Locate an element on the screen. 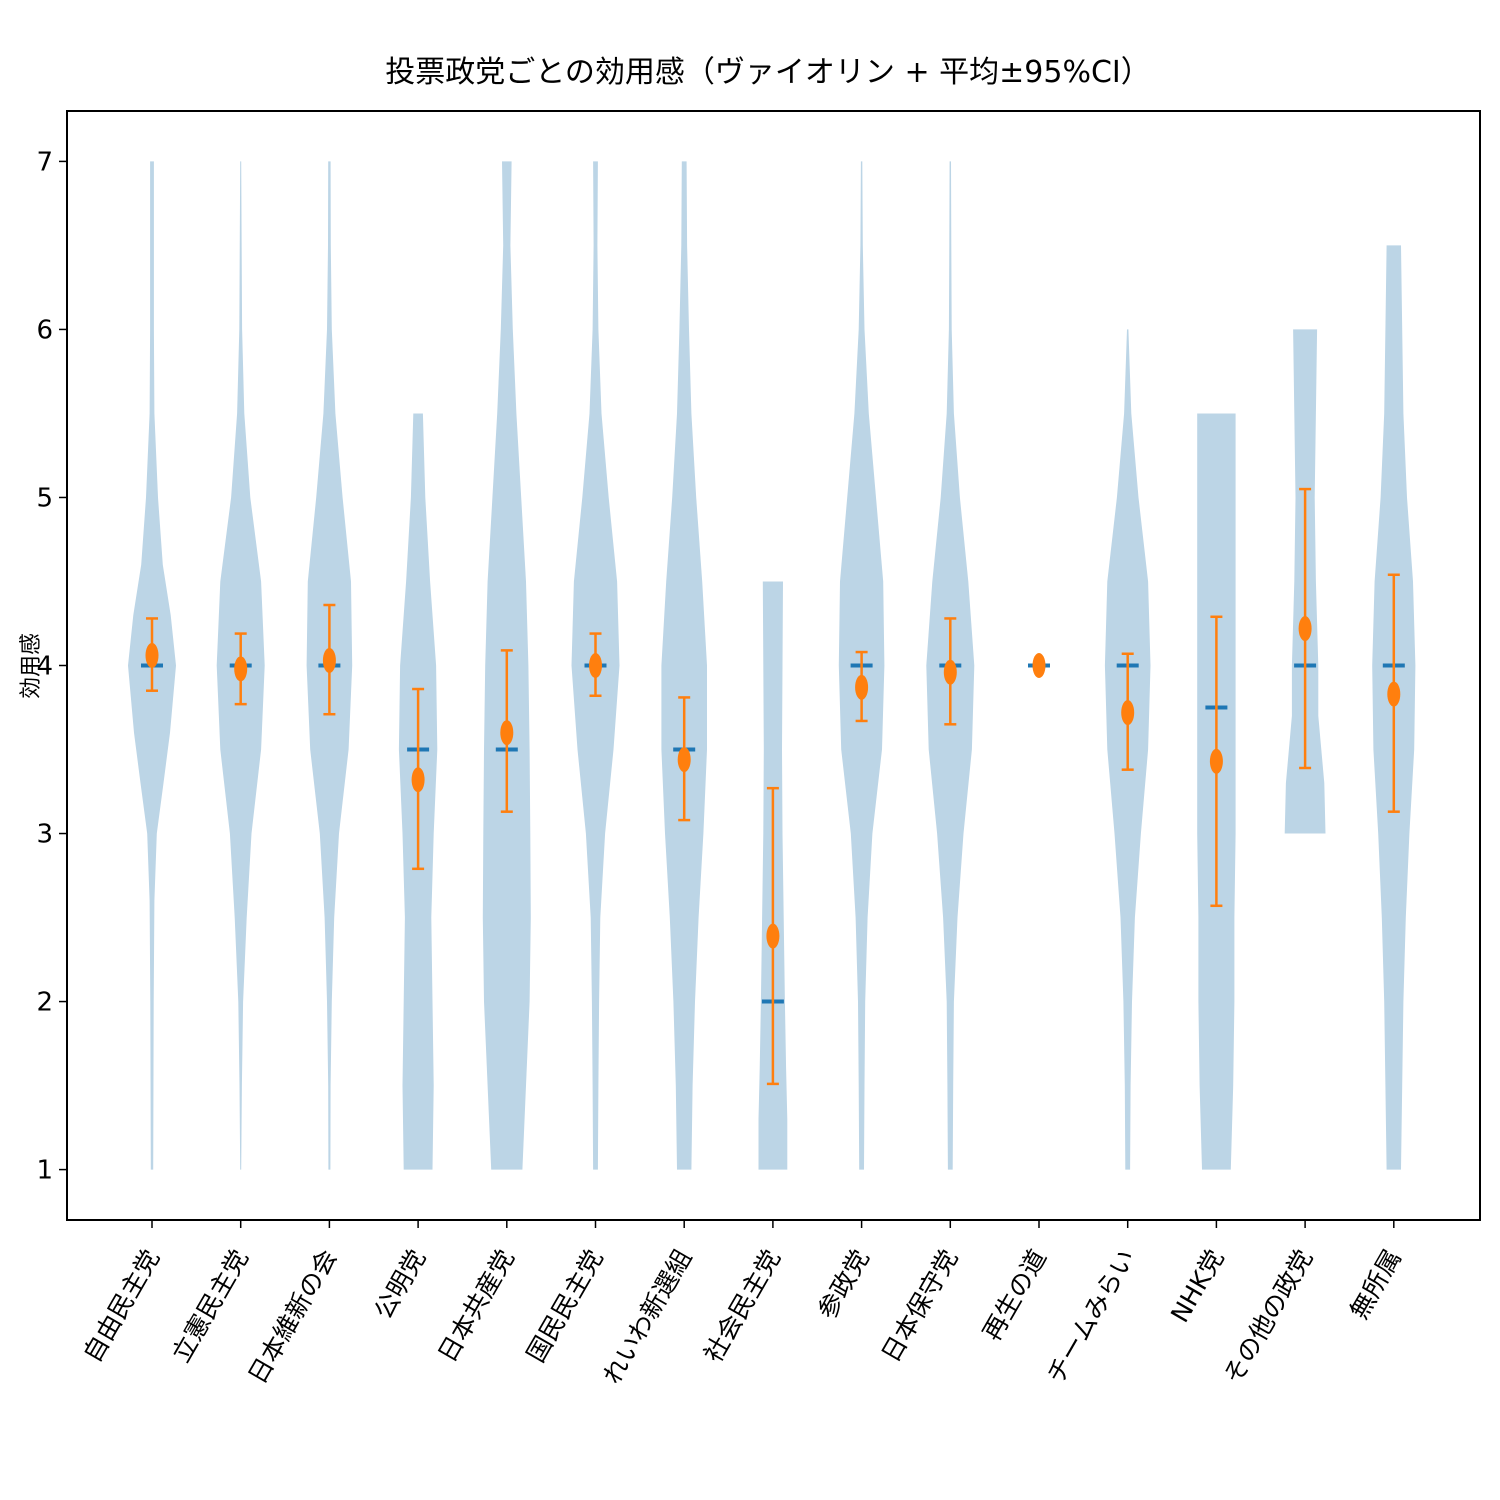 This screenshot has height=1500, width=1500. x-tick-label: 国民民主党 is located at coordinates (565, 1306).